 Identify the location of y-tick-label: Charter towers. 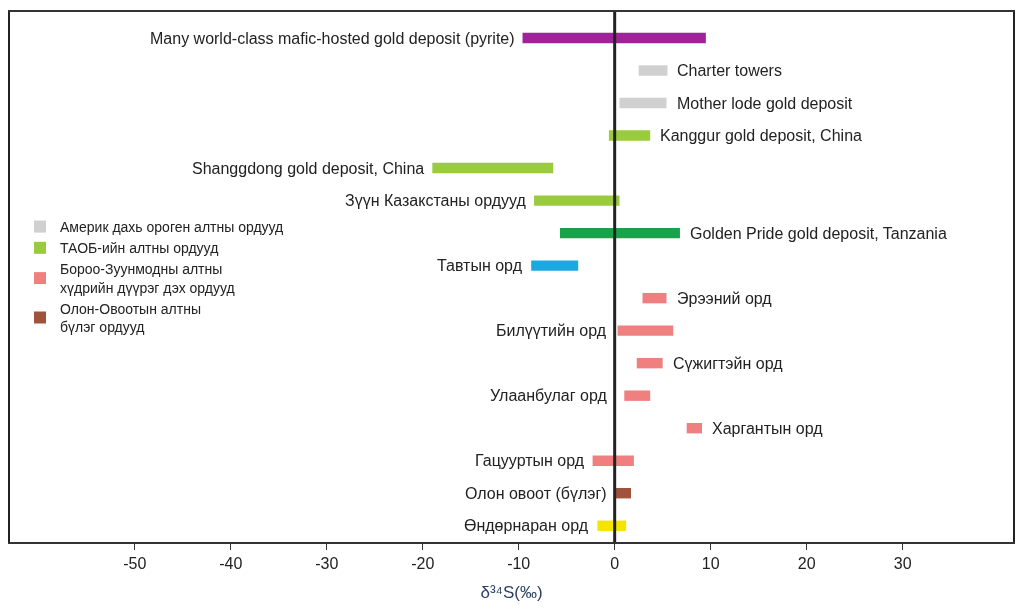
(729, 70).